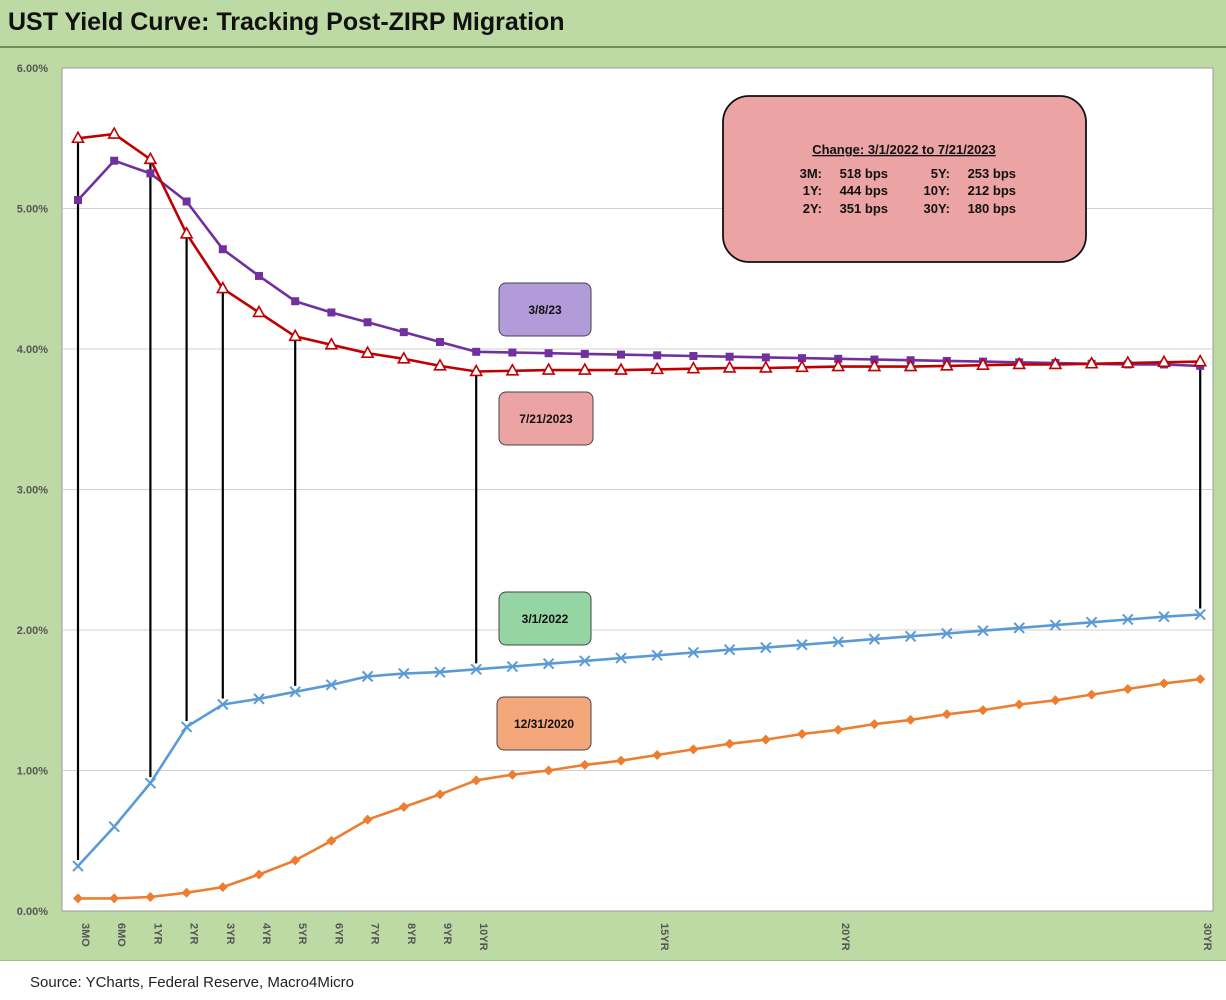 Image resolution: width=1226 pixels, height=1000 pixels. What do you see at coordinates (32, 69) in the screenshot?
I see `y-tick-label: 6.00%` at bounding box center [32, 69].